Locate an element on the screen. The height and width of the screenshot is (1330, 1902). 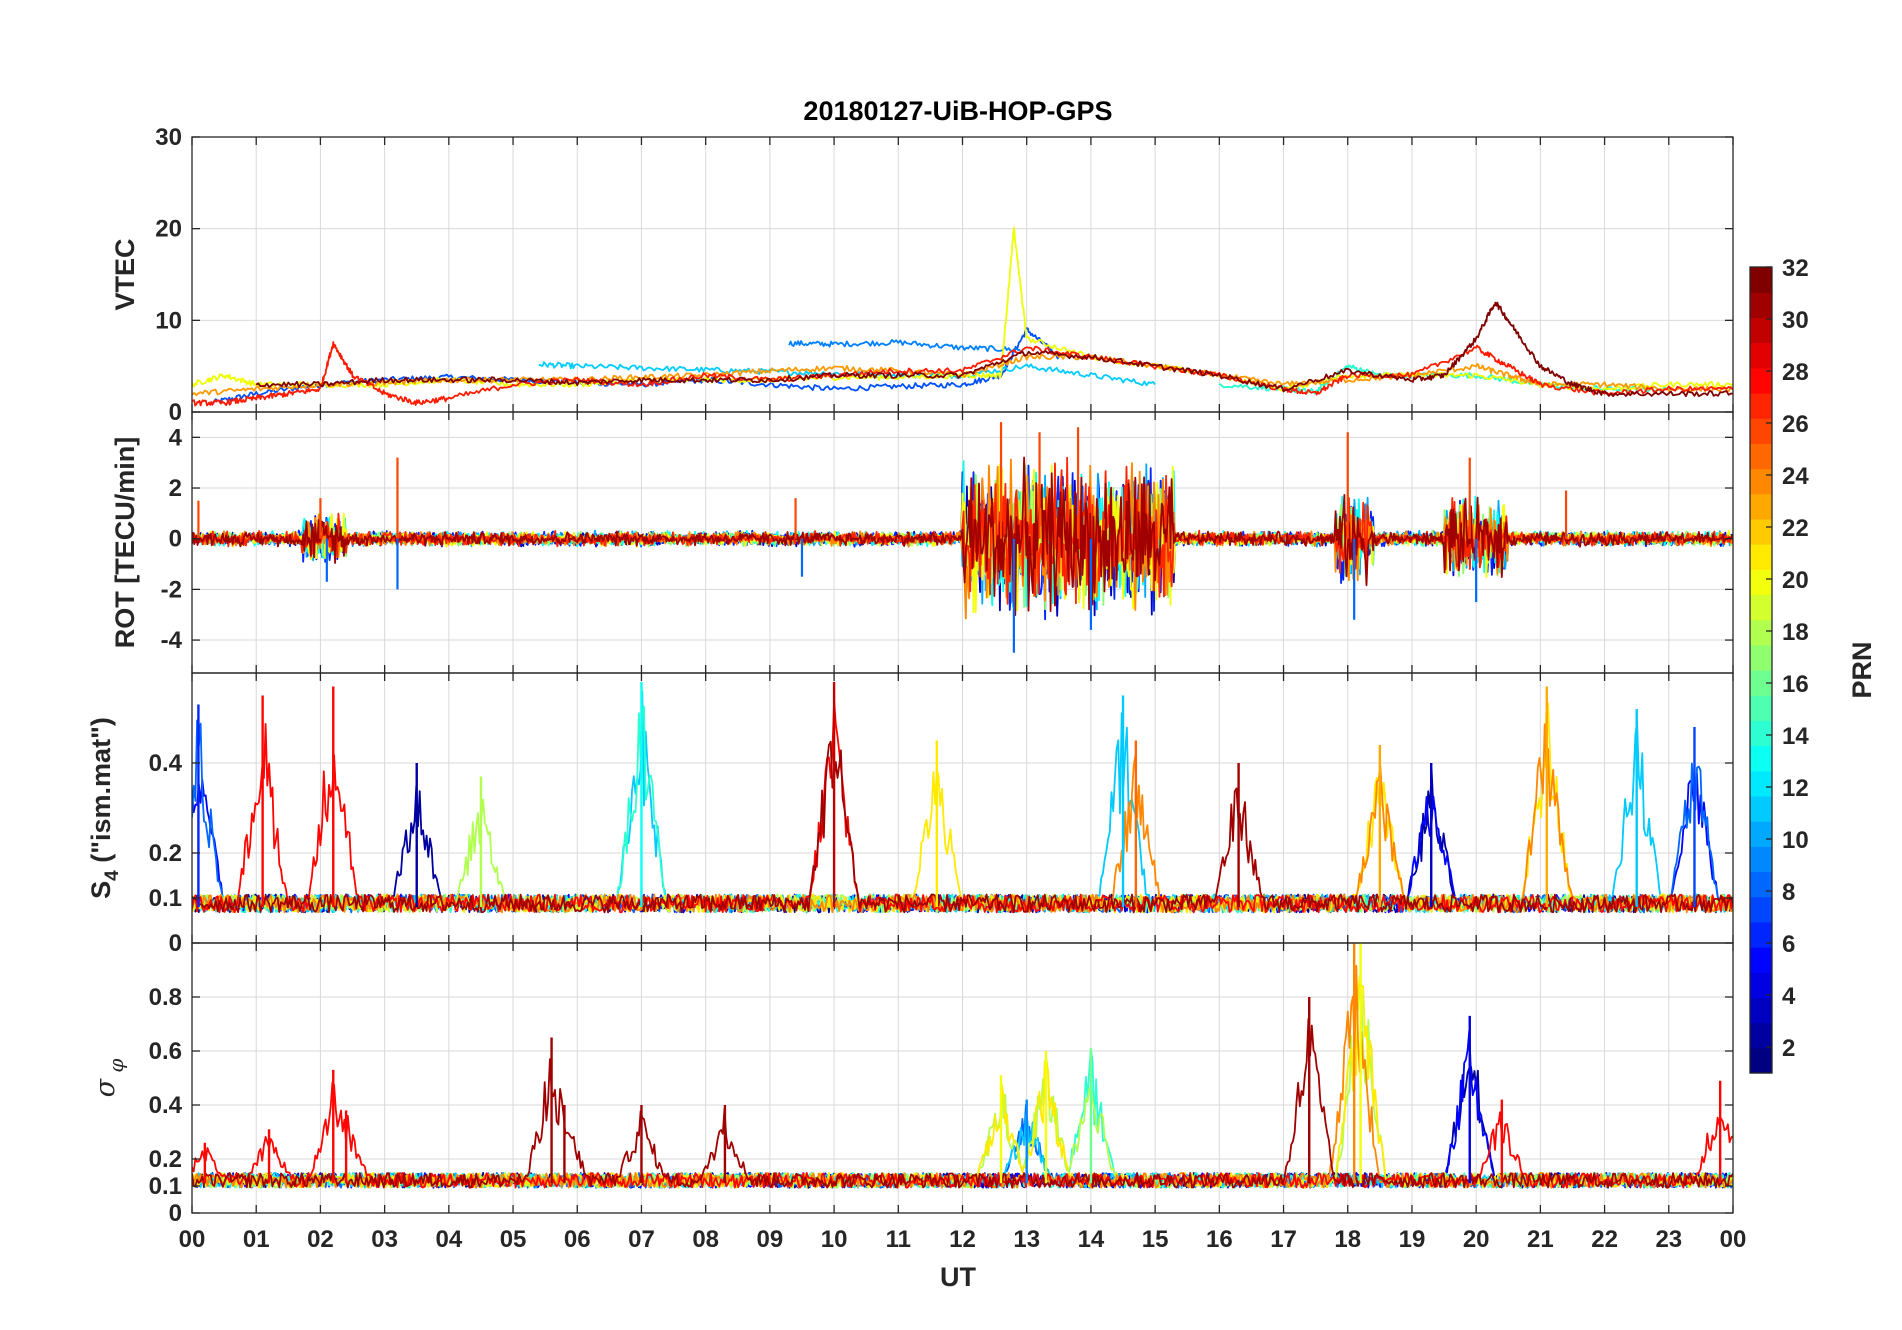
x-axis-label: UT is located at coordinates (958, 1277).